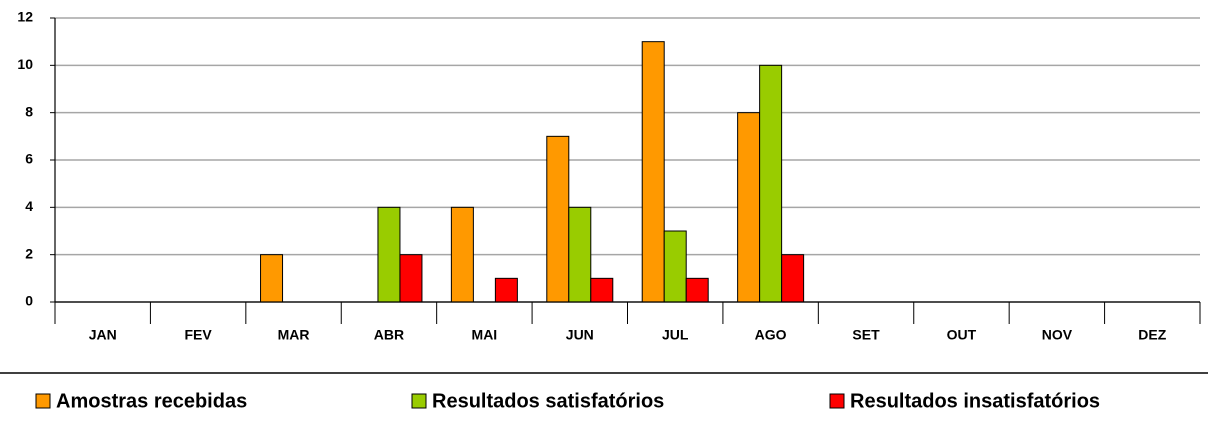  What do you see at coordinates (29, 159) in the screenshot?
I see `y-tick-label: 6` at bounding box center [29, 159].